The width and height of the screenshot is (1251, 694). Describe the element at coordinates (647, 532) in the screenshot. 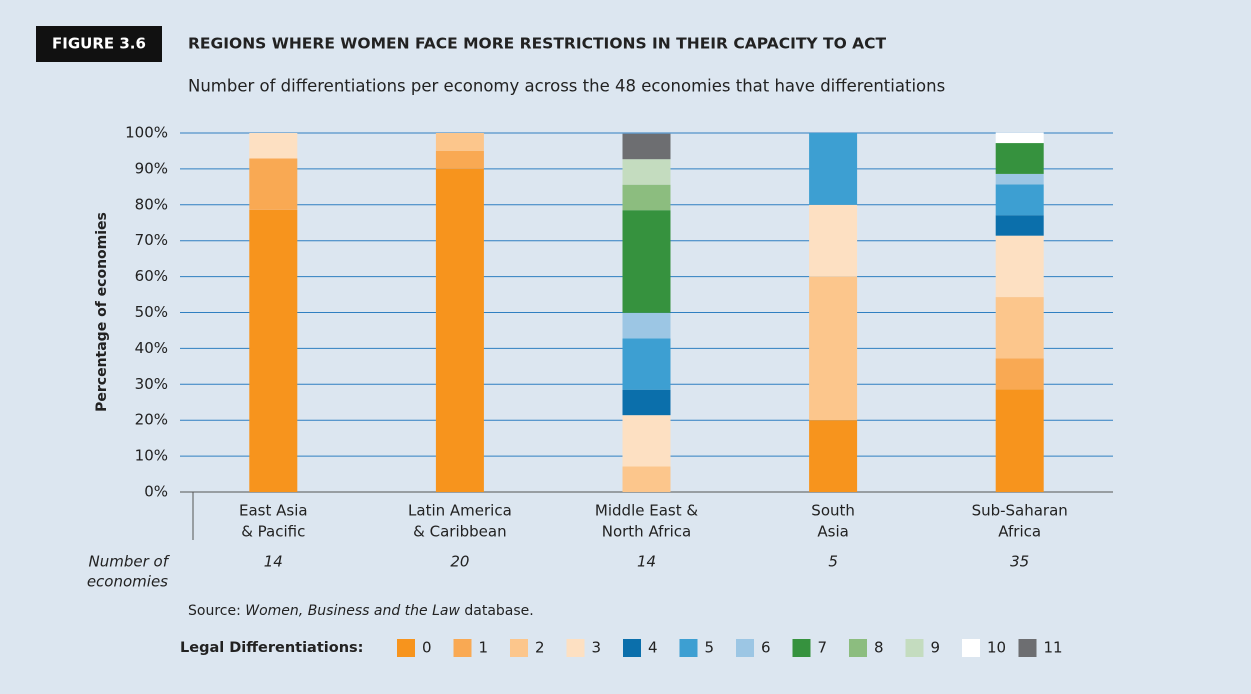

I see `x-tick-label: North Africa` at that location.